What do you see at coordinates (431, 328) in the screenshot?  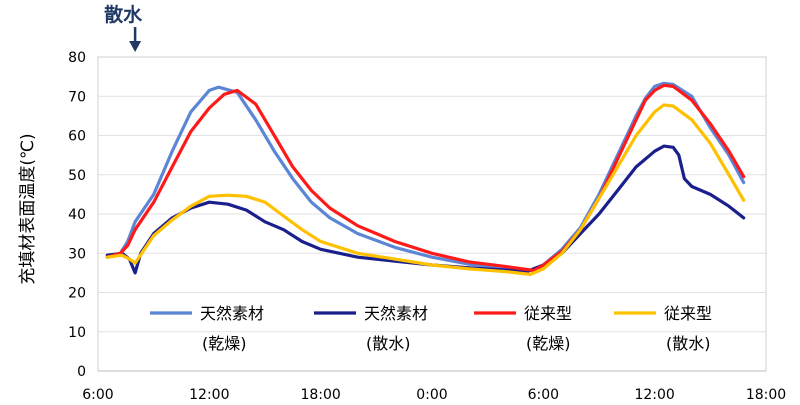 I see `legend: 天然素材 (乾燥) 天然素材 (散水) 従来型 (乾燥) 従来型 (散水)` at bounding box center [431, 328].